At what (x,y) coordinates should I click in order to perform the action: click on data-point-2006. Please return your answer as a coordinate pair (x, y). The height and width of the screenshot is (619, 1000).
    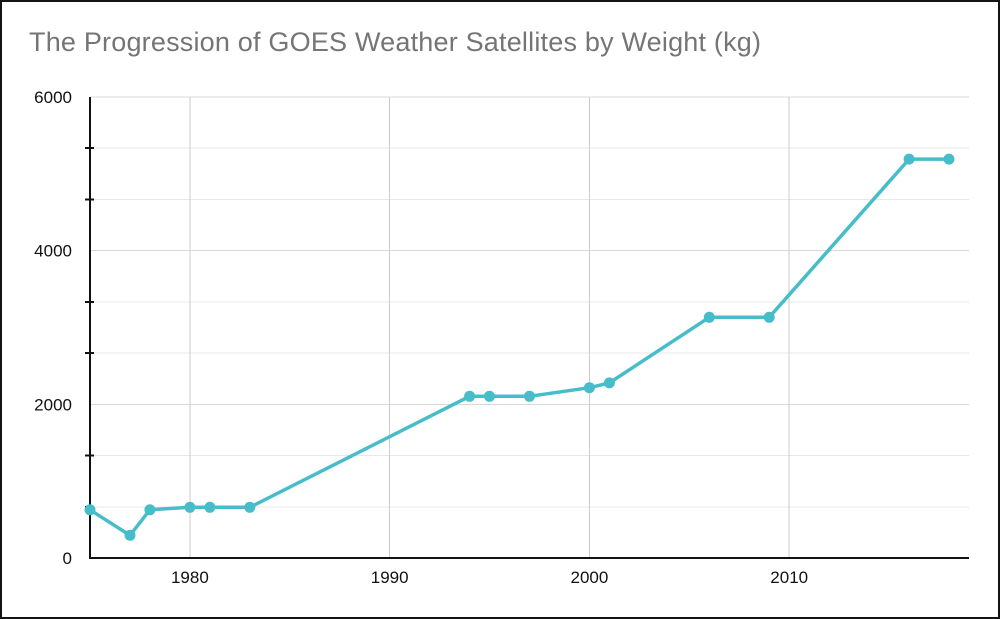
    Looking at the image, I should click on (709, 317).